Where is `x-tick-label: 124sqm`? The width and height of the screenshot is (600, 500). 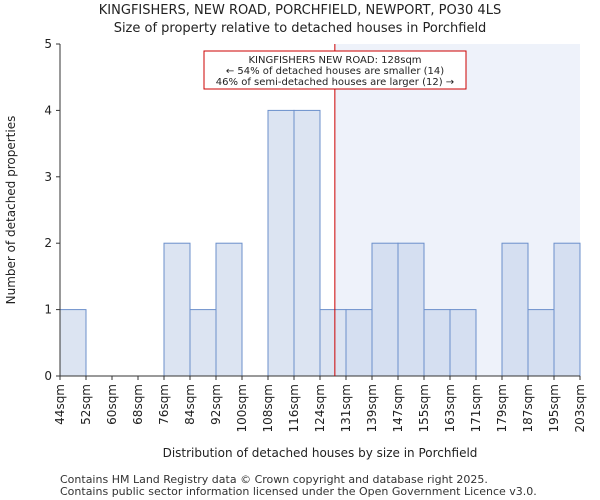 x-tick-label: 124sqm is located at coordinates (320, 408).